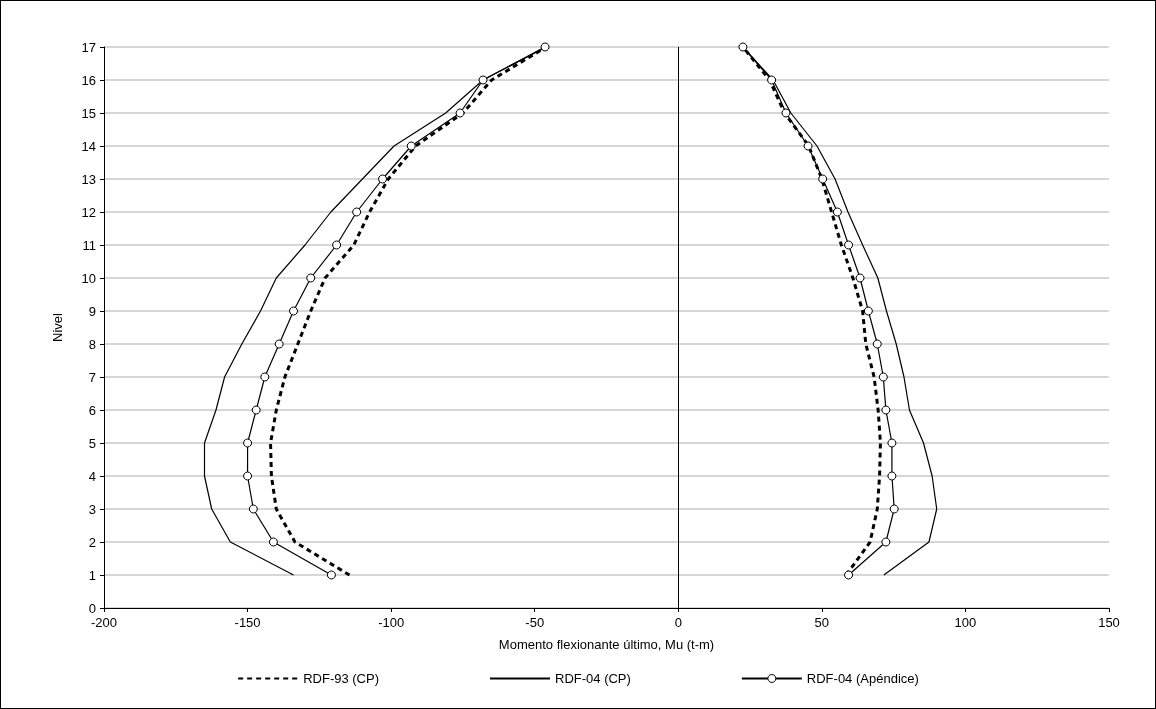 Image resolution: width=1156 pixels, height=709 pixels. Describe the element at coordinates (92, 575) in the screenshot. I see `y-tick-label: 1` at that location.